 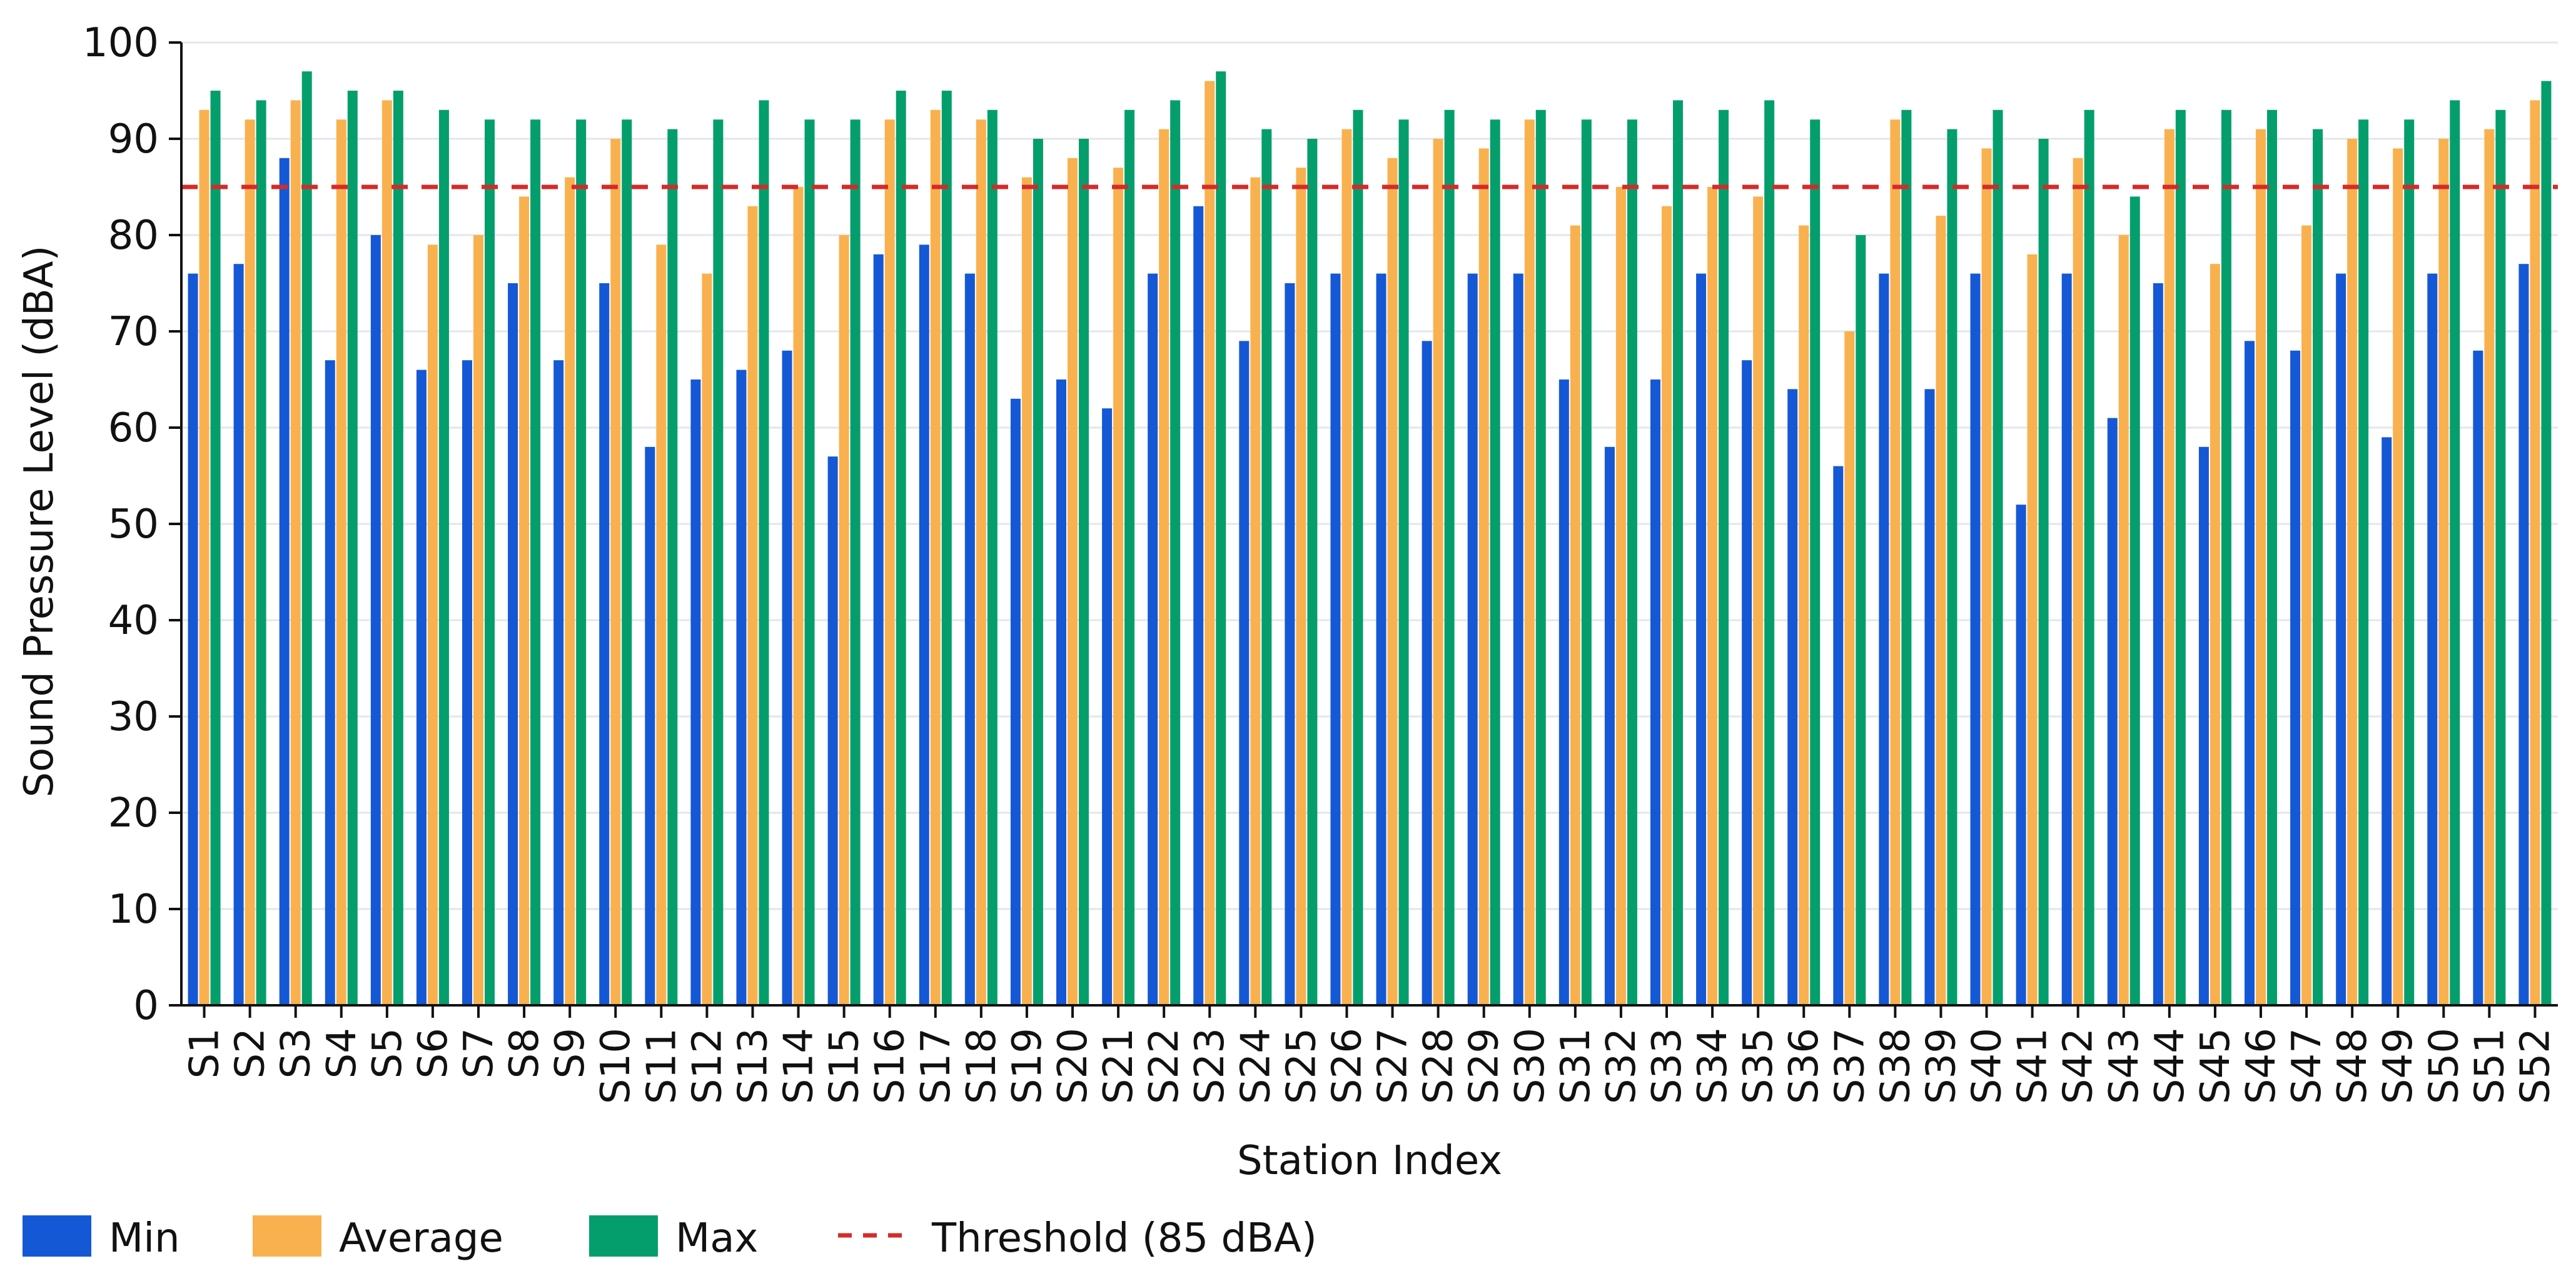 What do you see at coordinates (1245, 673) in the screenshot?
I see `bar-min-s24` at bounding box center [1245, 673].